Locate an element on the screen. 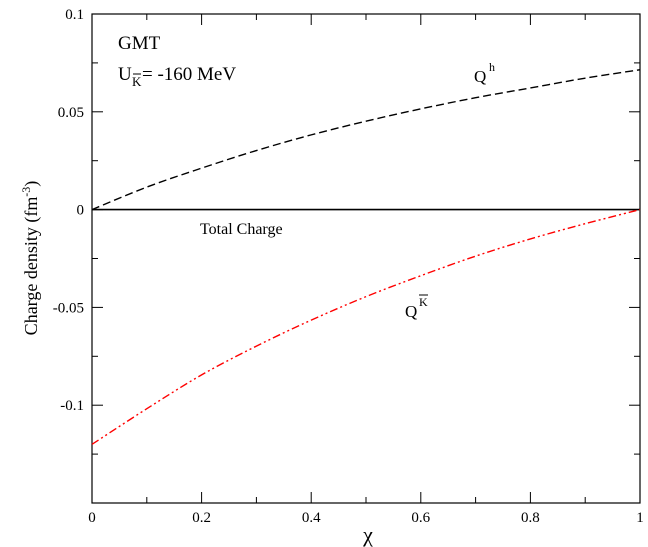 The height and width of the screenshot is (547, 648). y-tick-label: 0 is located at coordinates (81, 211).